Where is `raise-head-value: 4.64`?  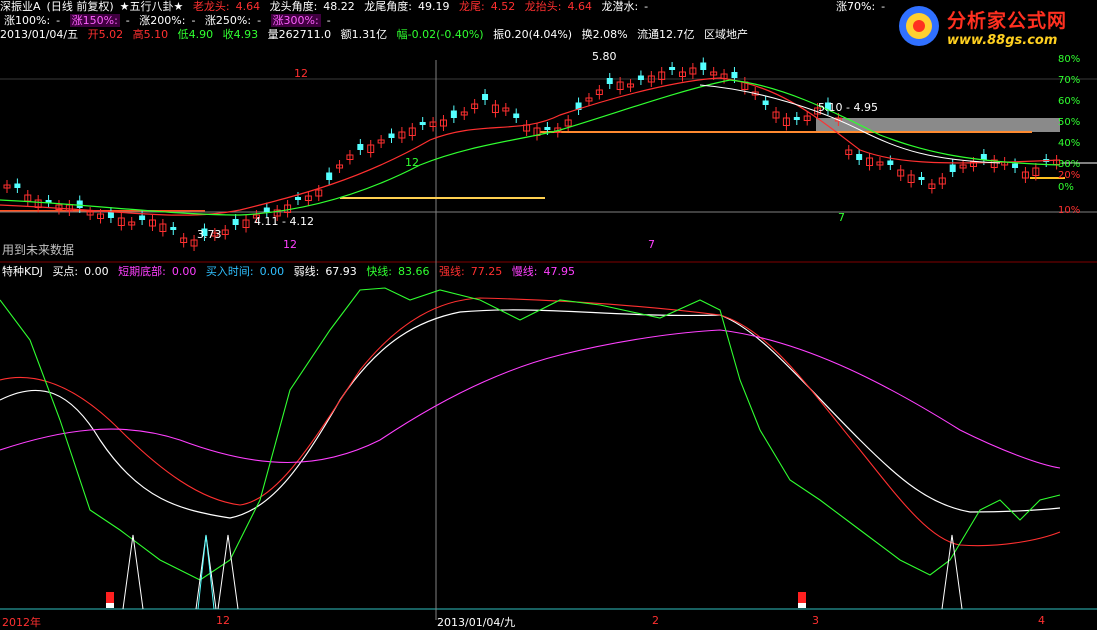
raise-head-value: 4.64 is located at coordinates (579, 6).